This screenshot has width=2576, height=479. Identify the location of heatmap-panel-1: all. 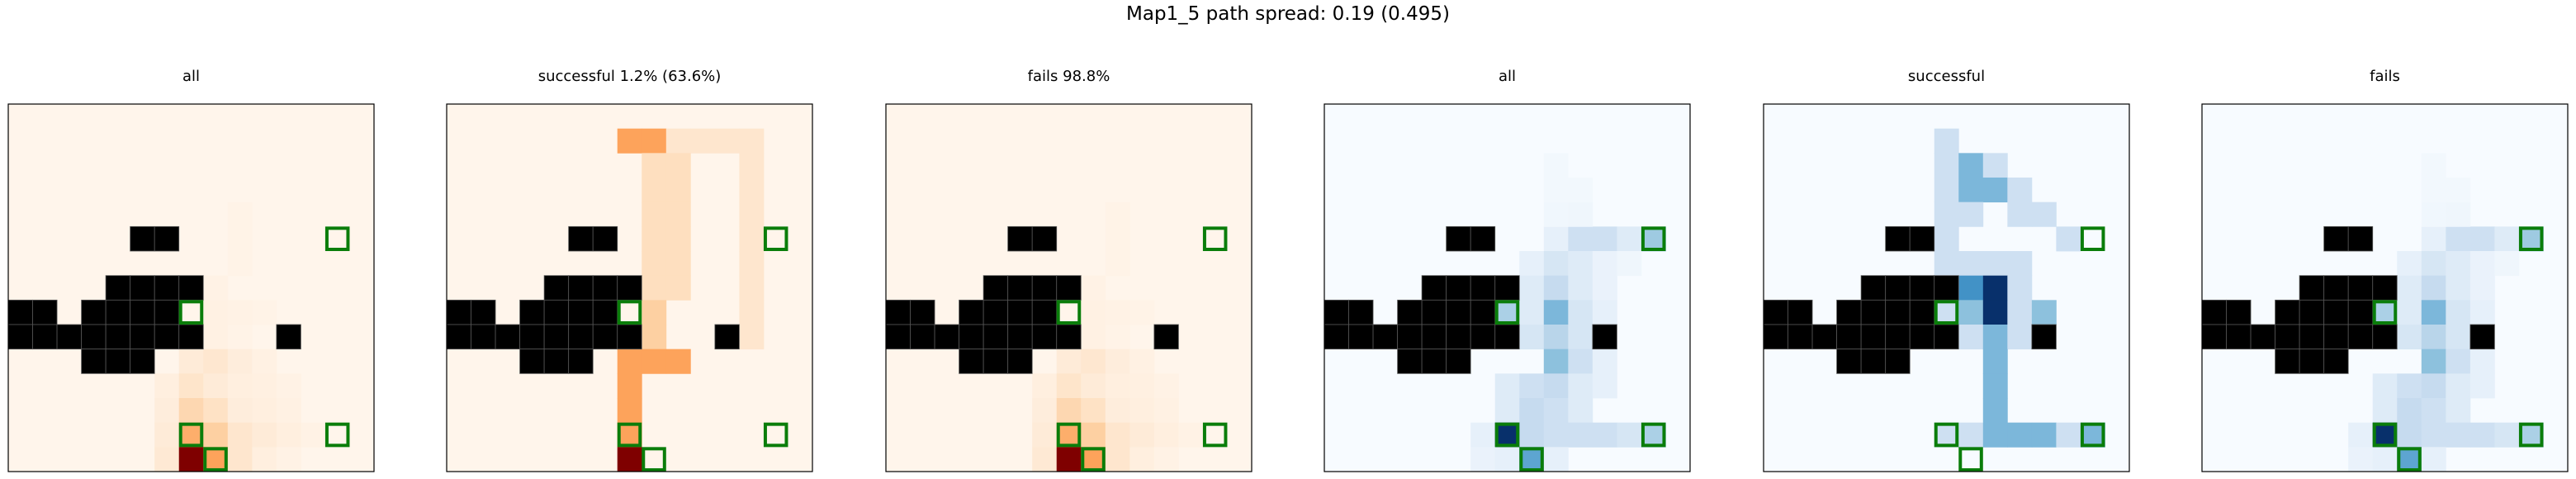
(191, 270).